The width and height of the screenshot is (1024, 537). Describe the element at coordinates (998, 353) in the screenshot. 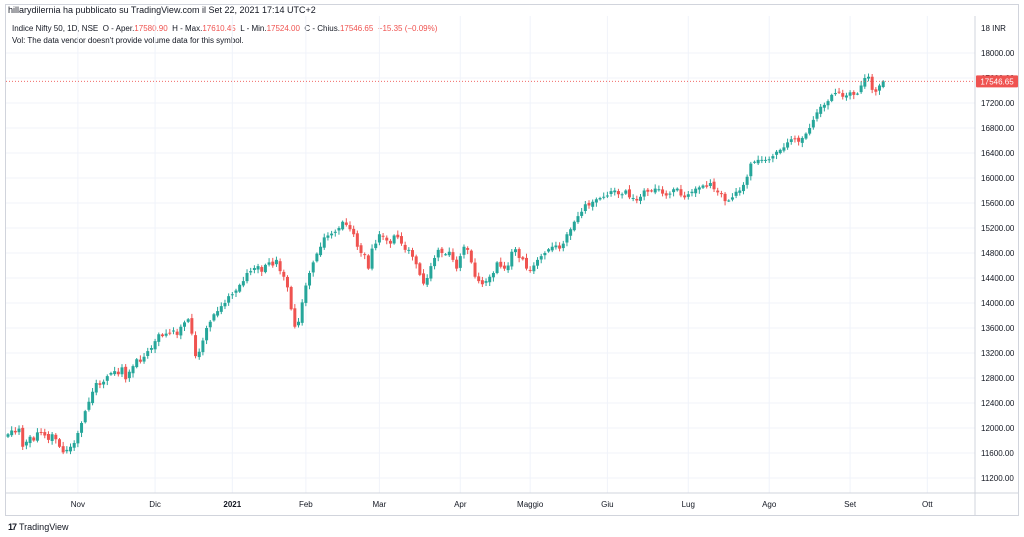

I see `y-tick-label: 13200.00` at that location.